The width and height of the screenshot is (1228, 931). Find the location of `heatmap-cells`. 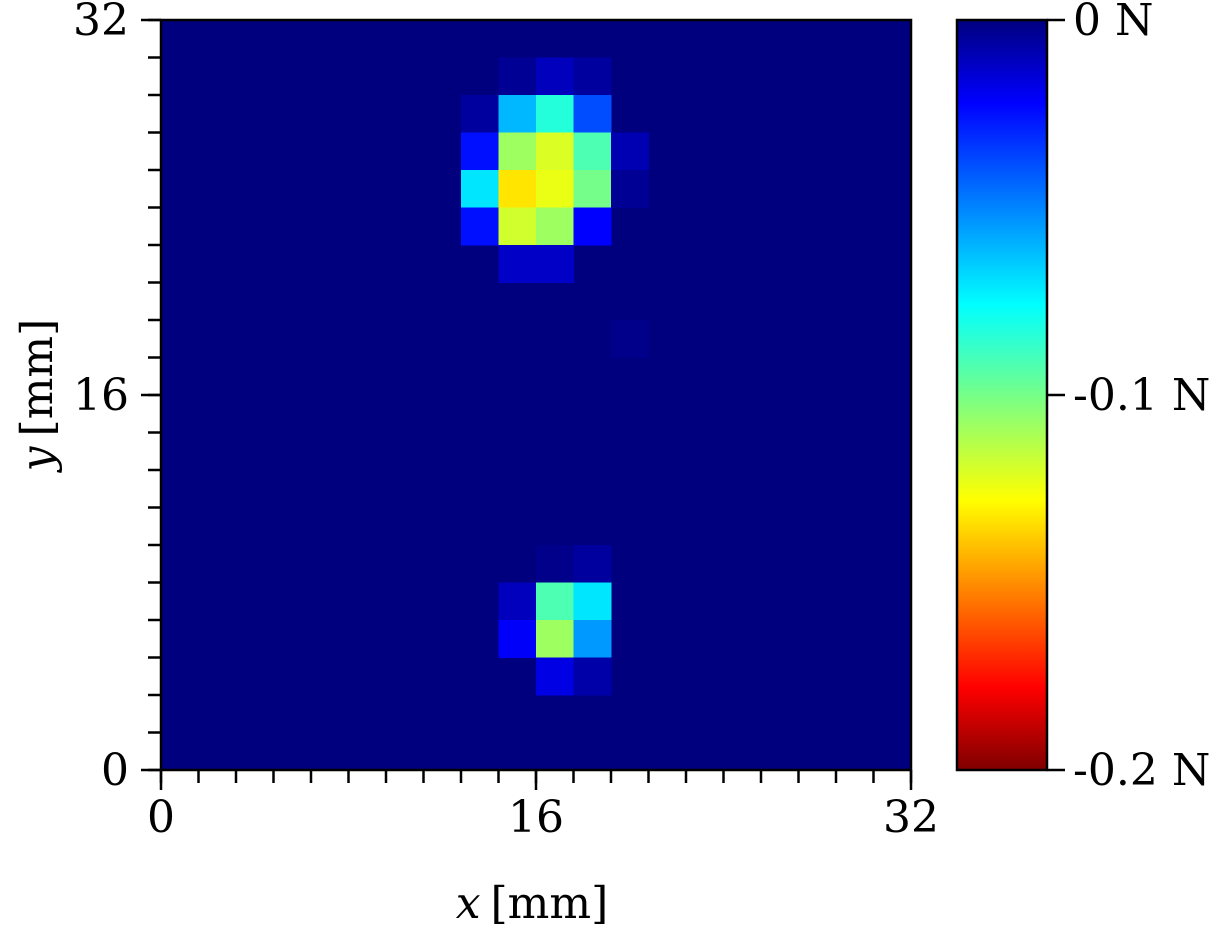

heatmap-cells is located at coordinates (555, 376).